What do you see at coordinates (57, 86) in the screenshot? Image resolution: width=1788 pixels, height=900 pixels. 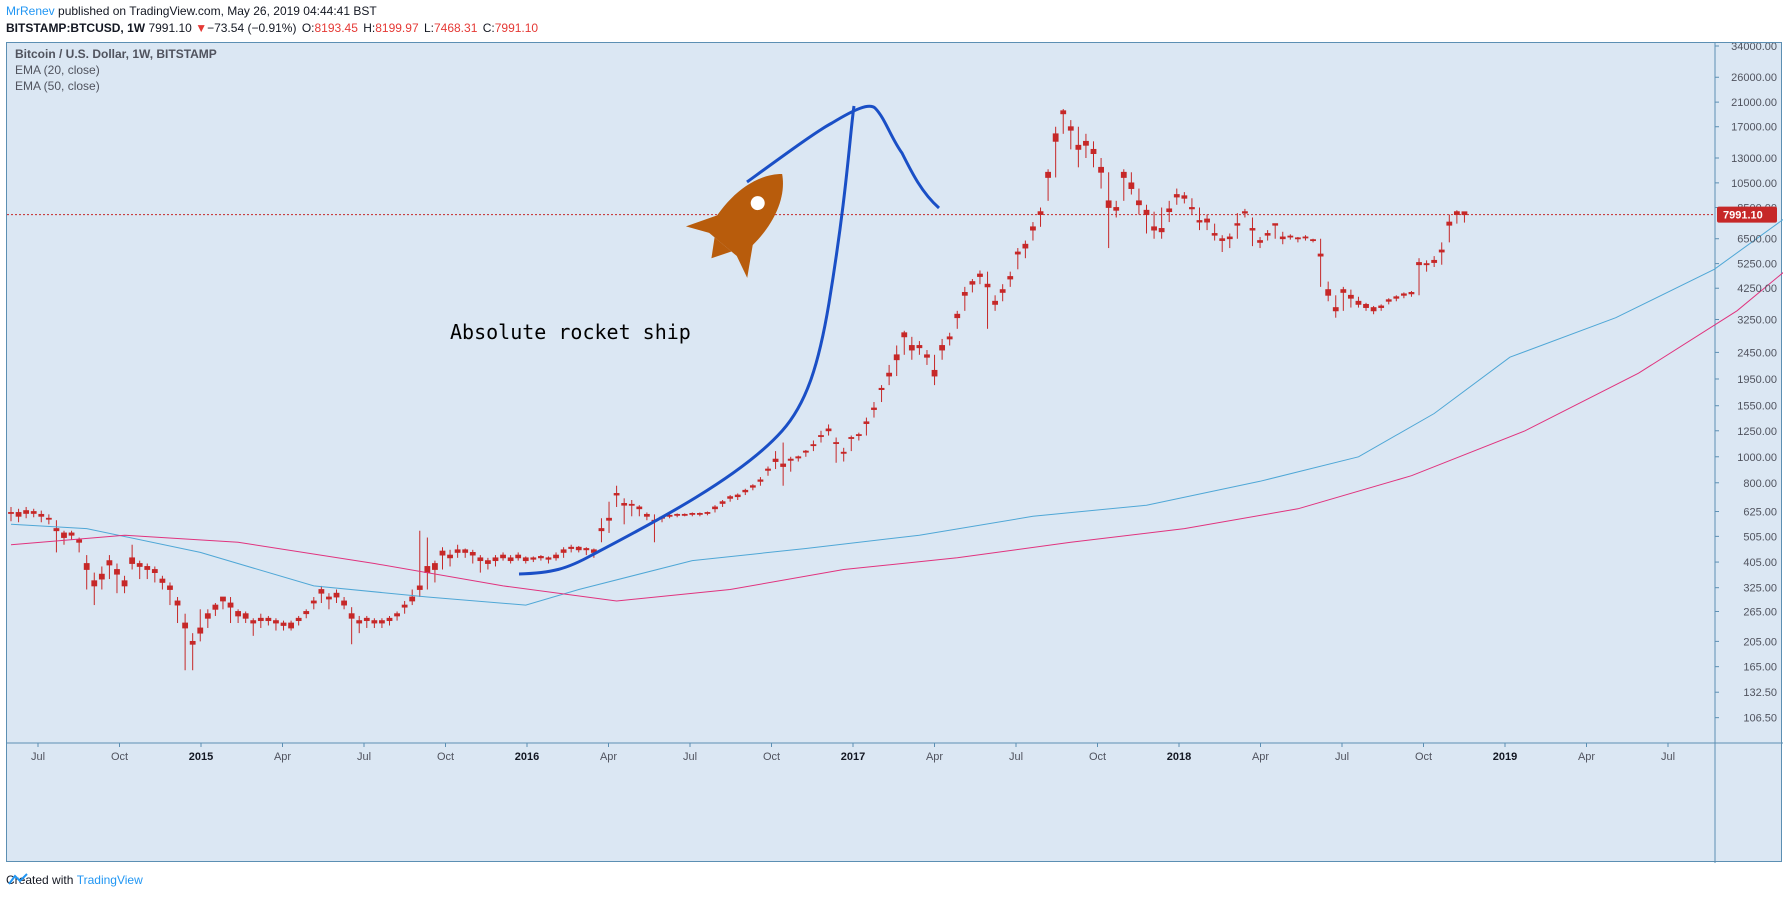 I see `legend-ema50: EMA (50, close)` at bounding box center [57, 86].